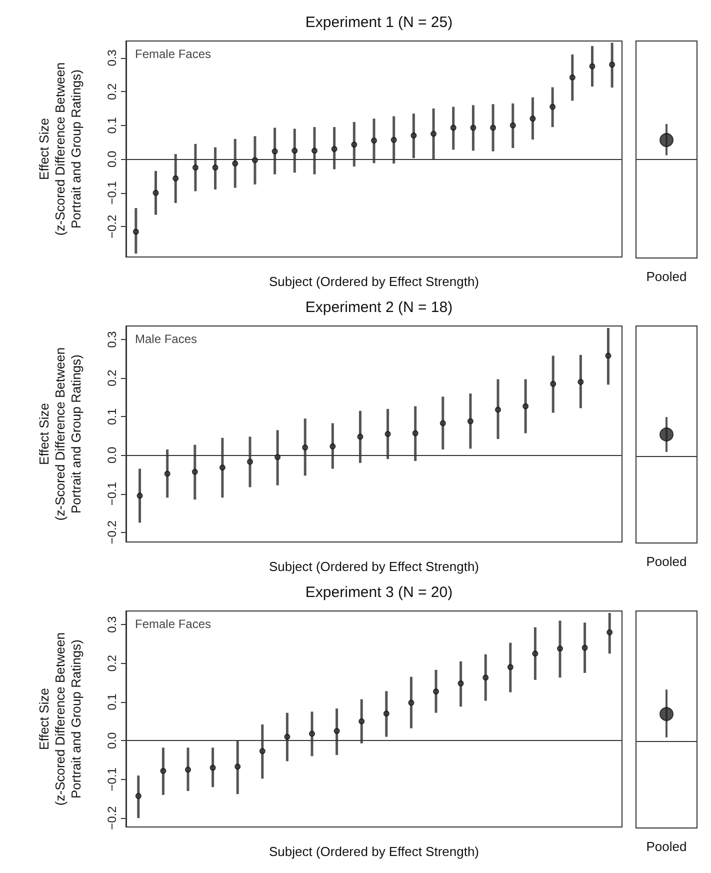 The height and width of the screenshot is (873, 711). Describe the element at coordinates (379, 592) in the screenshot. I see `chart-title: Experiment 3 (N = 20)` at that location.